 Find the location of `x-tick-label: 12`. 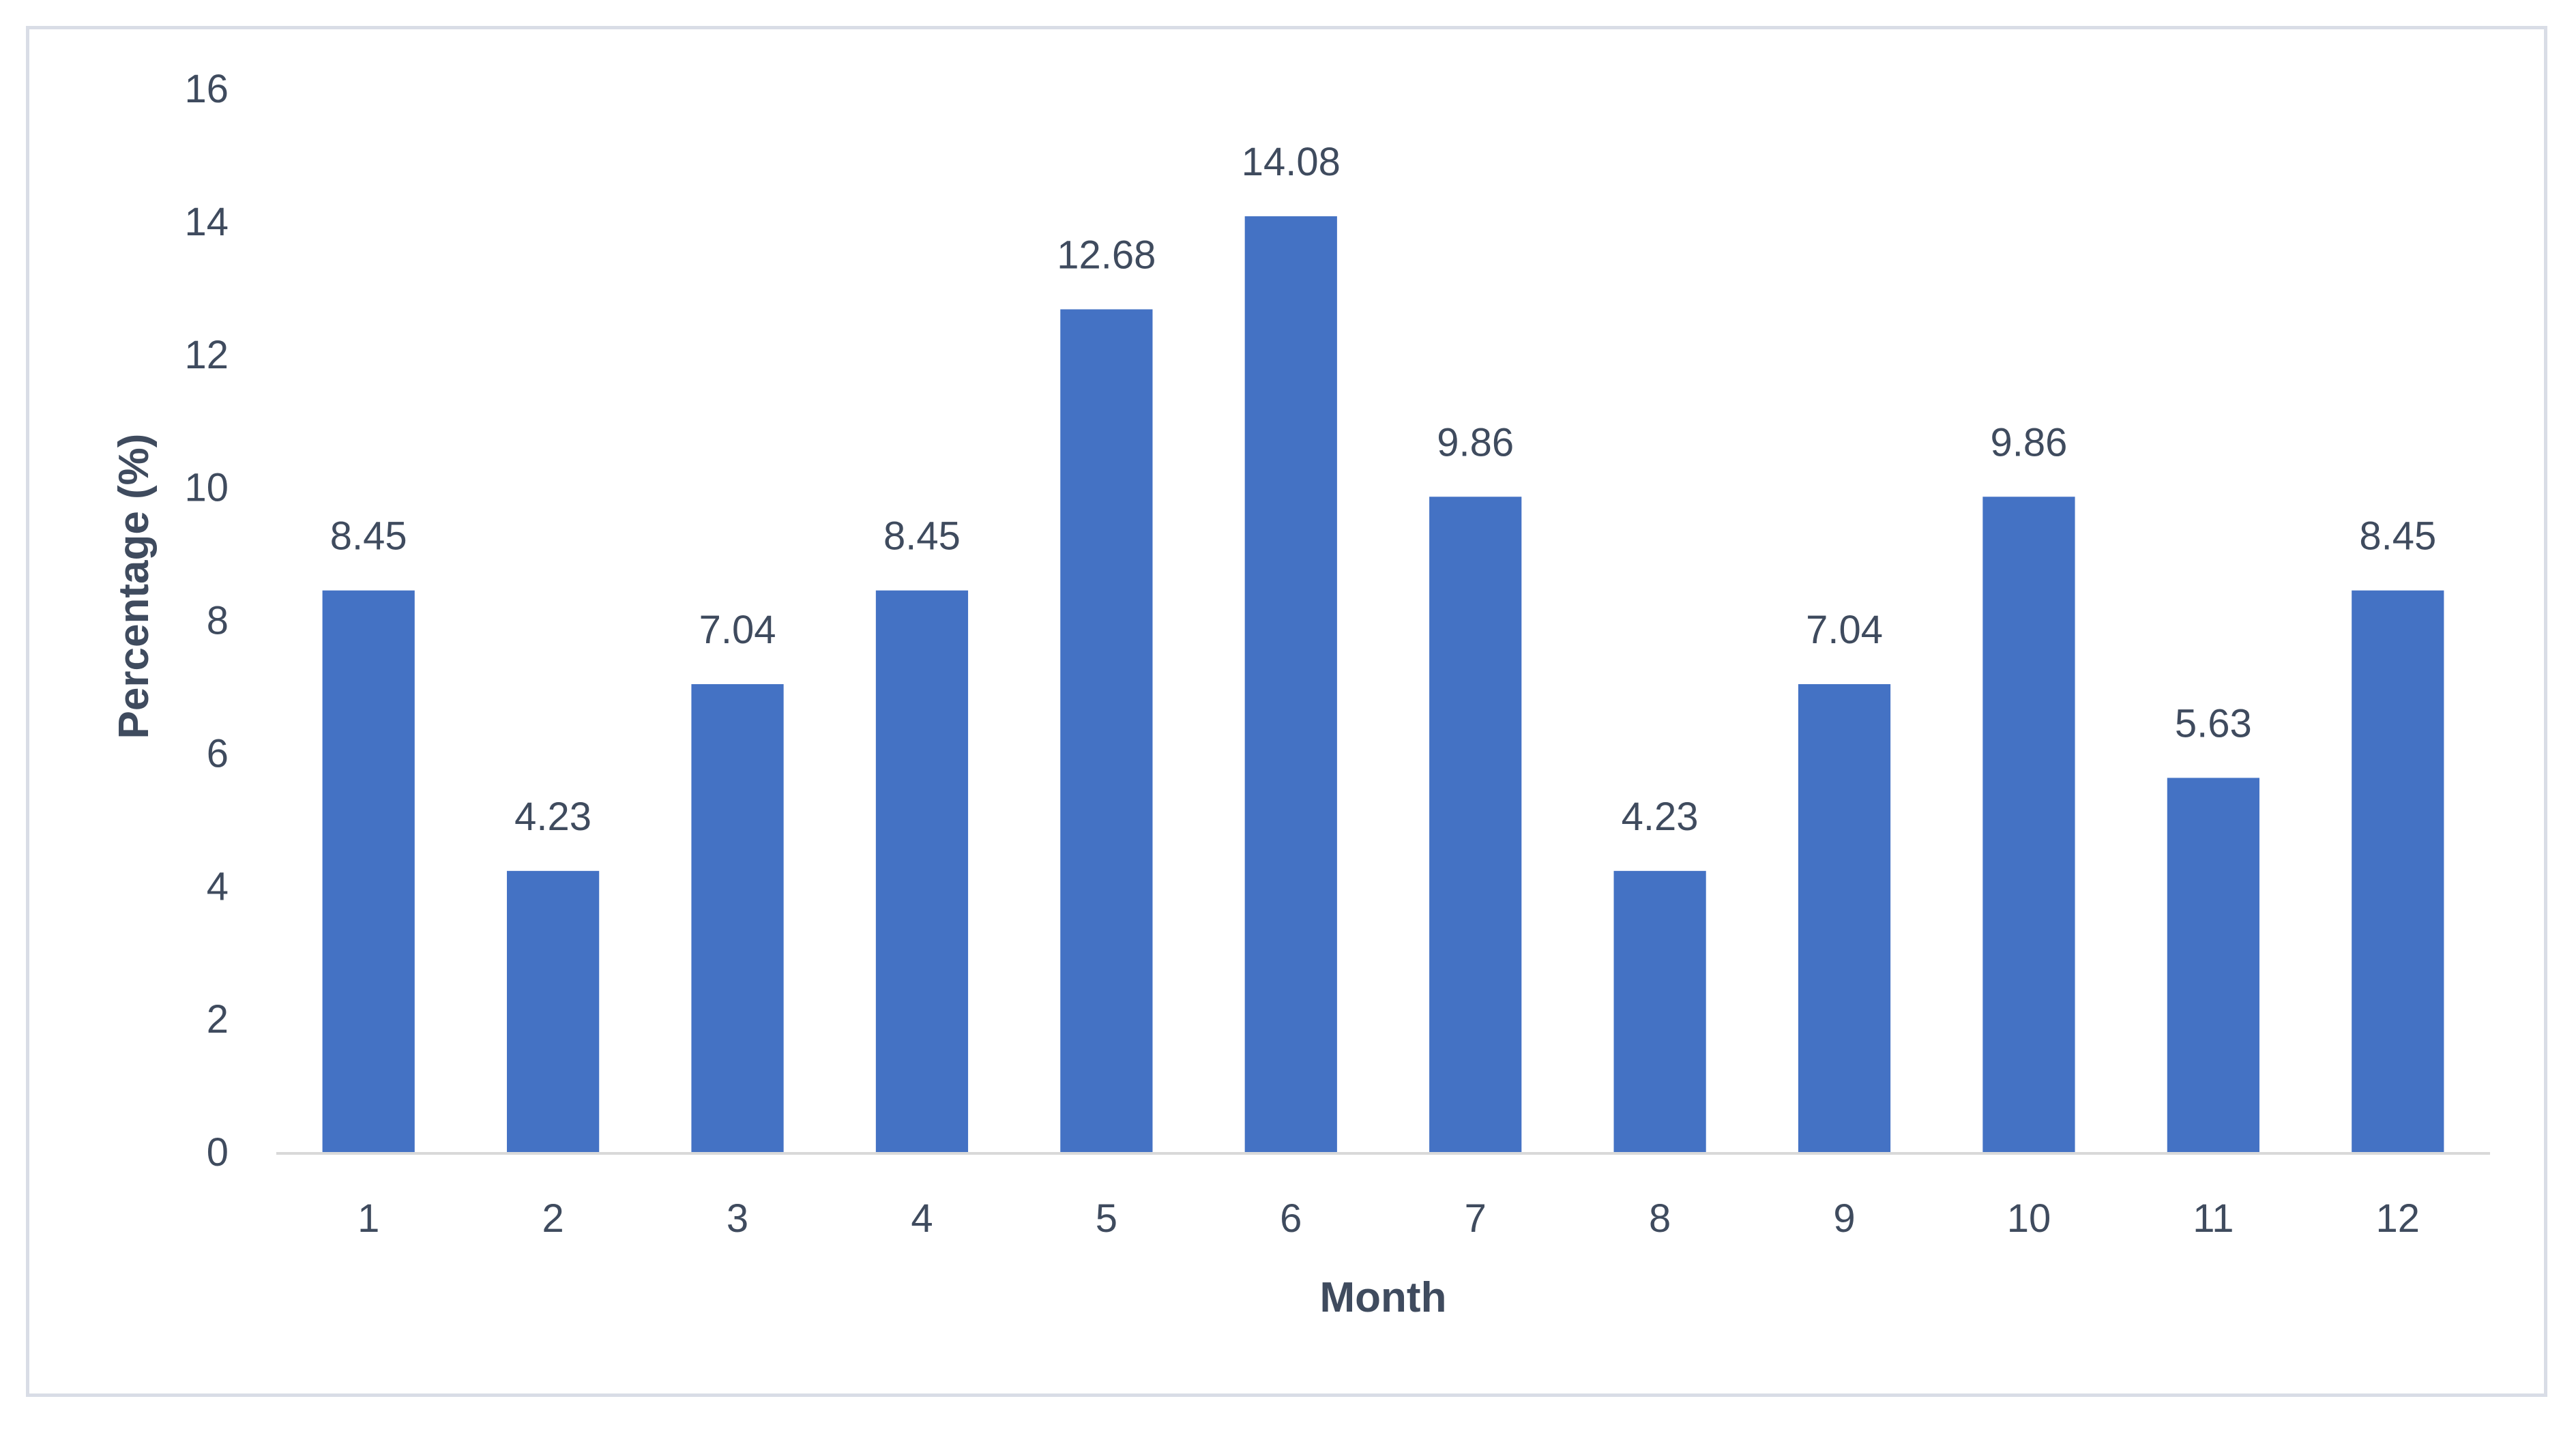

x-tick-label: 12 is located at coordinates (2398, 1218).